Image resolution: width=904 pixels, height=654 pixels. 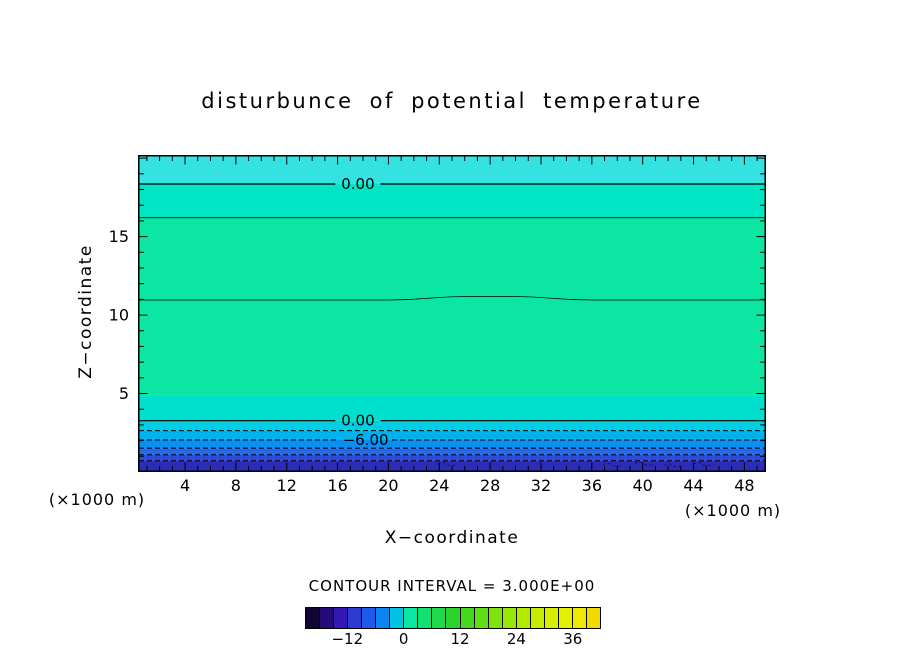 What do you see at coordinates (460, 639) in the screenshot?
I see `colorbar-tick-label: 12` at bounding box center [460, 639].